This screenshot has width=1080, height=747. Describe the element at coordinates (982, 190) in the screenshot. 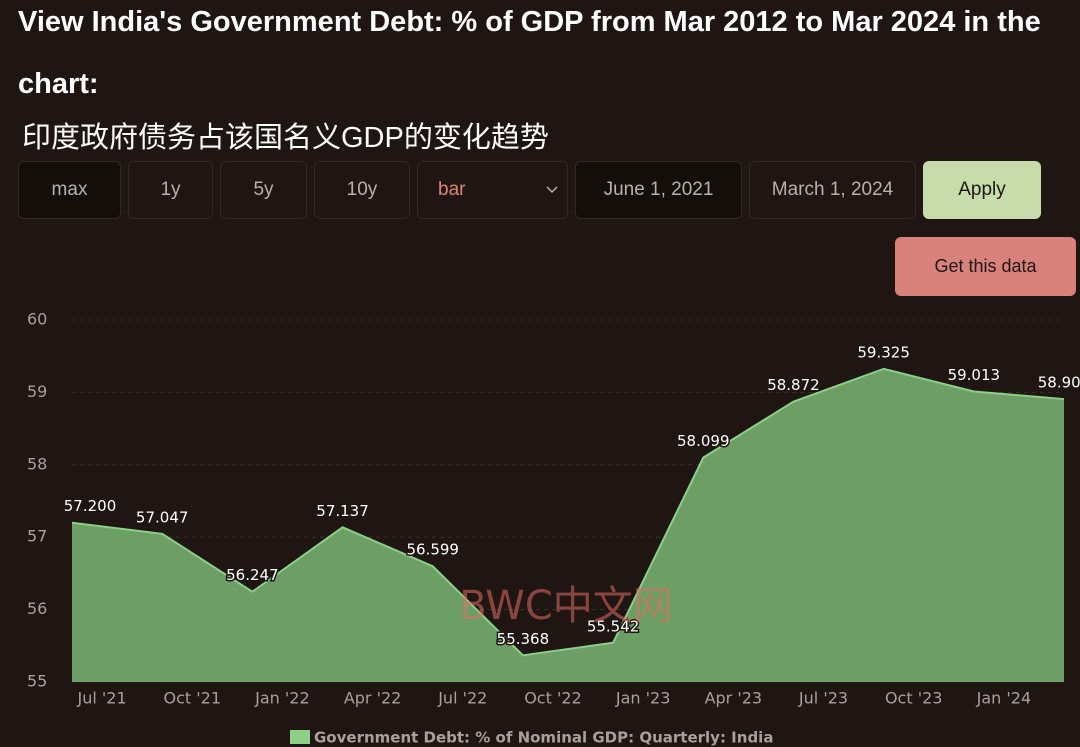

I see `apply-button: Apply` at that location.